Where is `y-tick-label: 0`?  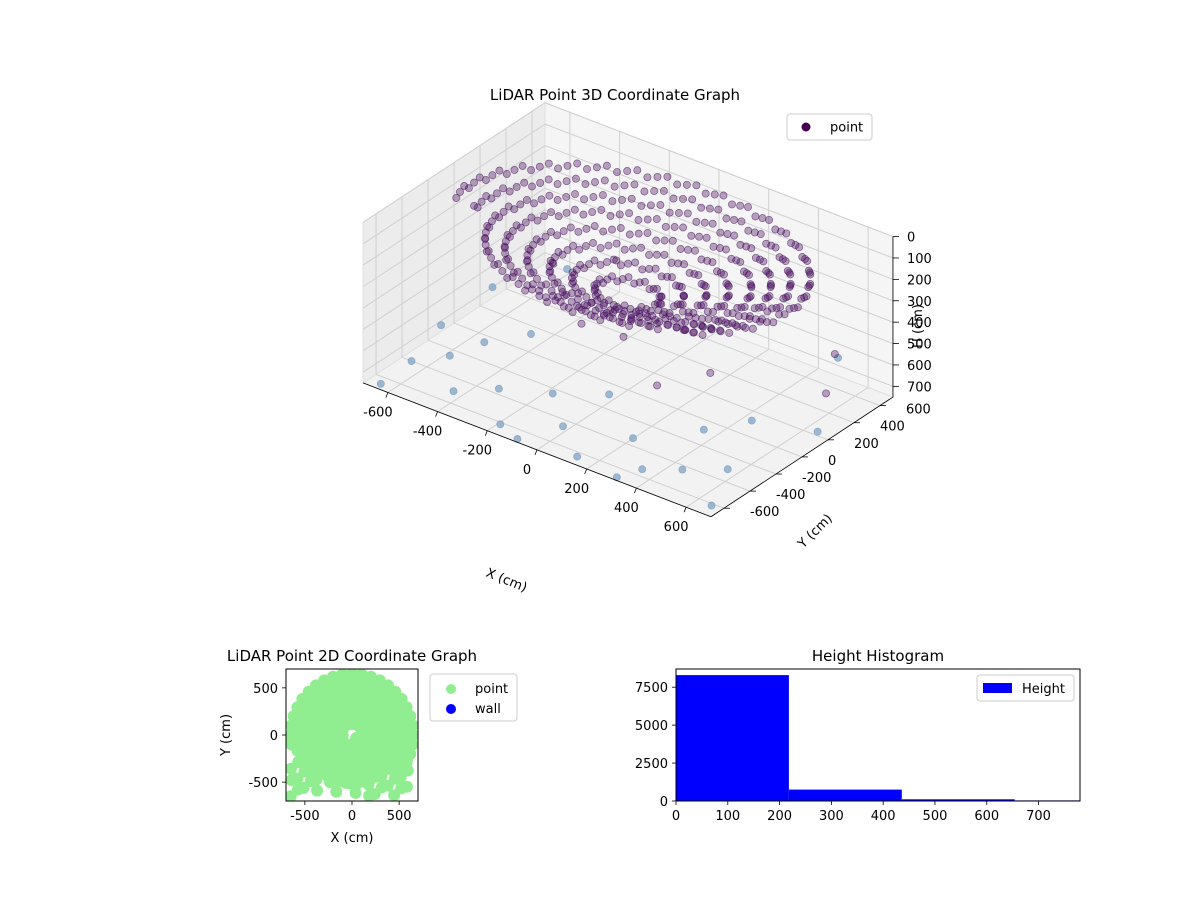
y-tick-label: 0 is located at coordinates (274, 736).